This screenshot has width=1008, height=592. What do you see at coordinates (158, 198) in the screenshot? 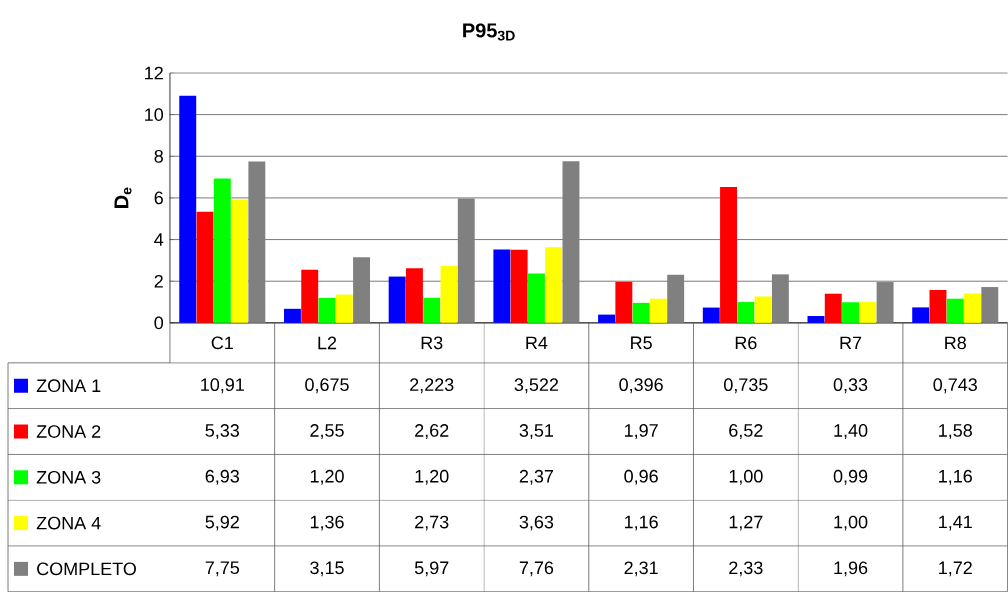
I see `y-tick-label: 6` at bounding box center [158, 198].